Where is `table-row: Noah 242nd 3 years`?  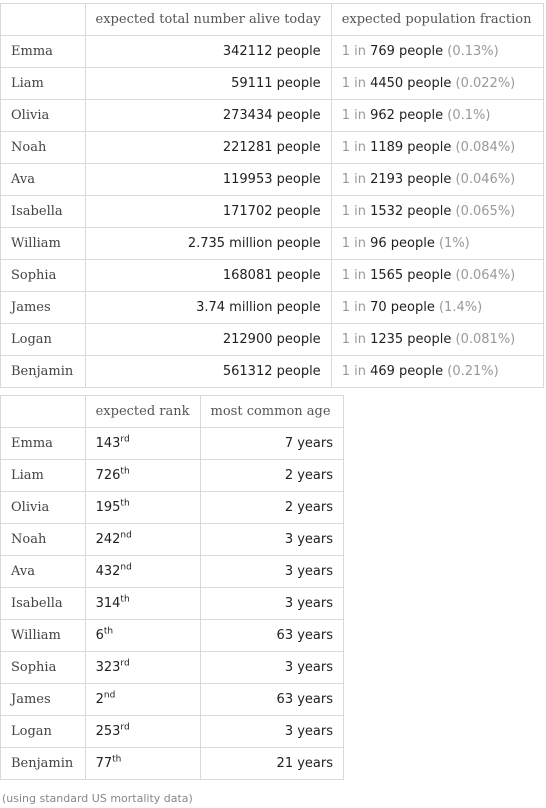 table-row: Noah 242nd 3 years is located at coordinates (172, 539).